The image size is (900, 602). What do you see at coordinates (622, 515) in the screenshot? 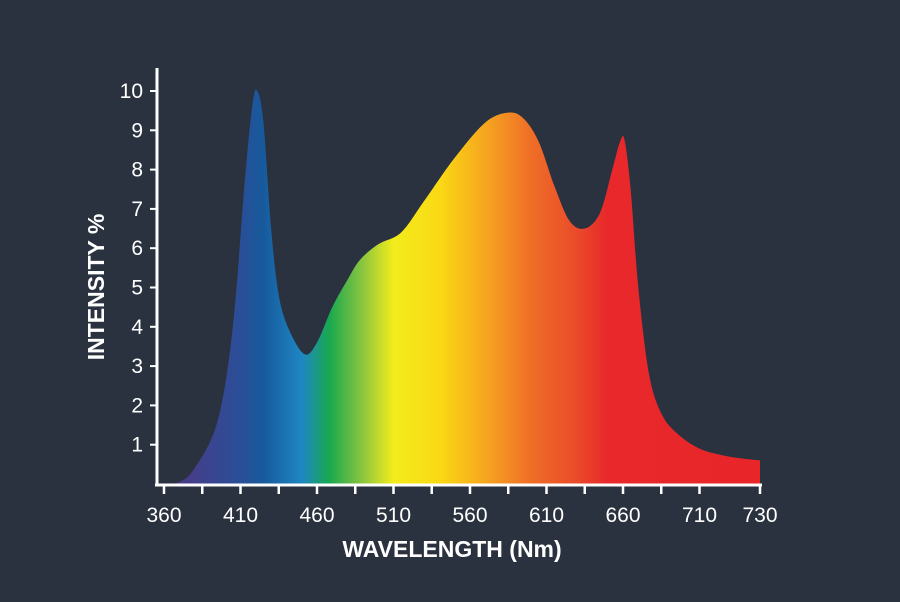
I see `x-tick-label: 660` at bounding box center [622, 515].